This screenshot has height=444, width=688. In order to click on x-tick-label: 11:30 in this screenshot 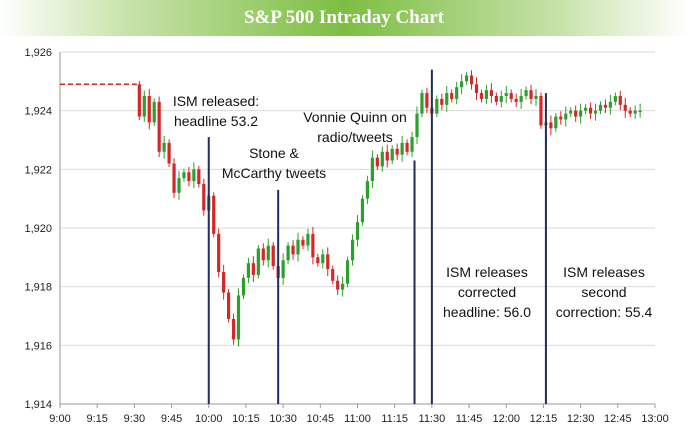, I will do `click(432, 419)`.